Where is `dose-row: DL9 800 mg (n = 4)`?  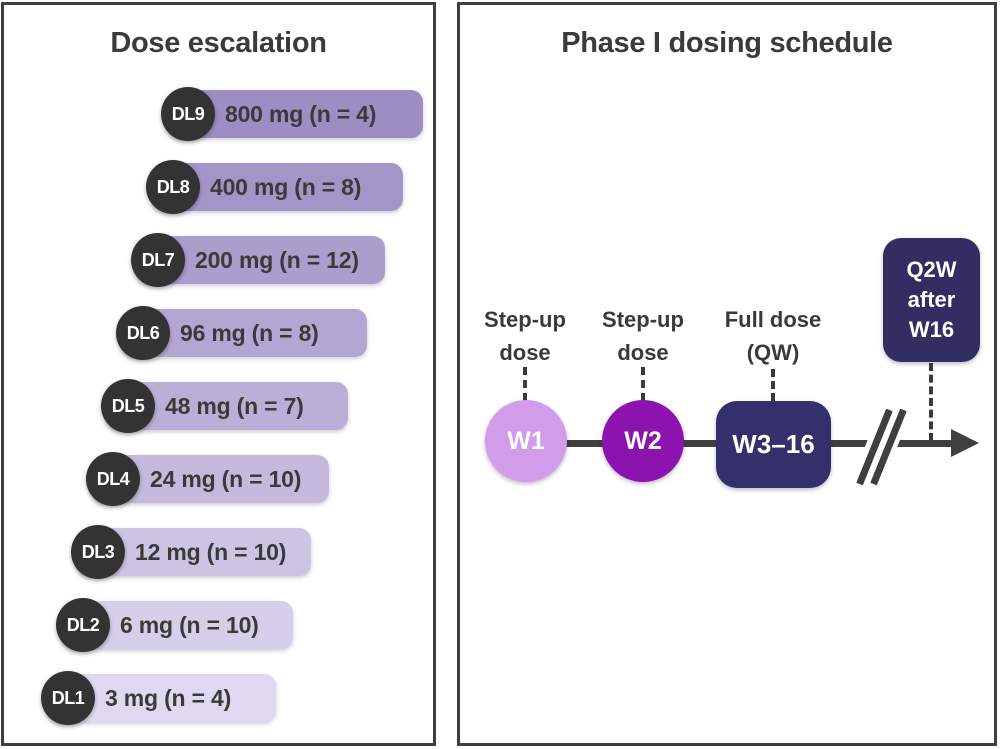
dose-row: DL9 800 mg (n = 4) is located at coordinates (292, 114).